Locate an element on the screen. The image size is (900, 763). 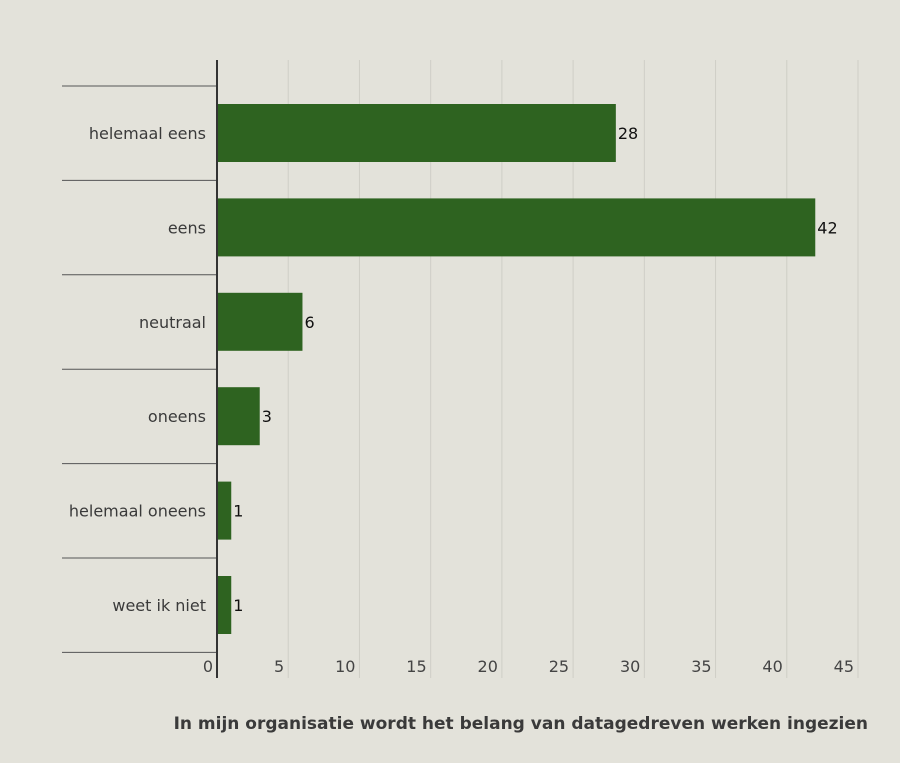
x-tick-label: 0 is located at coordinates (208, 666).